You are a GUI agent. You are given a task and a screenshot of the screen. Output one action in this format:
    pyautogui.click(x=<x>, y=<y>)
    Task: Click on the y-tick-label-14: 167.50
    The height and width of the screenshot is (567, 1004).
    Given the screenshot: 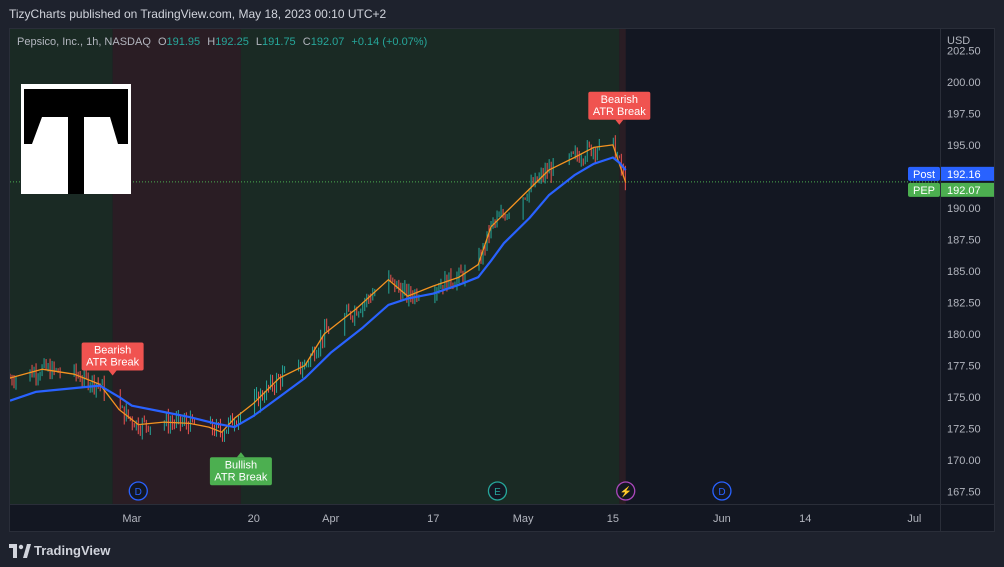 What is the action you would take?
    pyautogui.click(x=964, y=492)
    